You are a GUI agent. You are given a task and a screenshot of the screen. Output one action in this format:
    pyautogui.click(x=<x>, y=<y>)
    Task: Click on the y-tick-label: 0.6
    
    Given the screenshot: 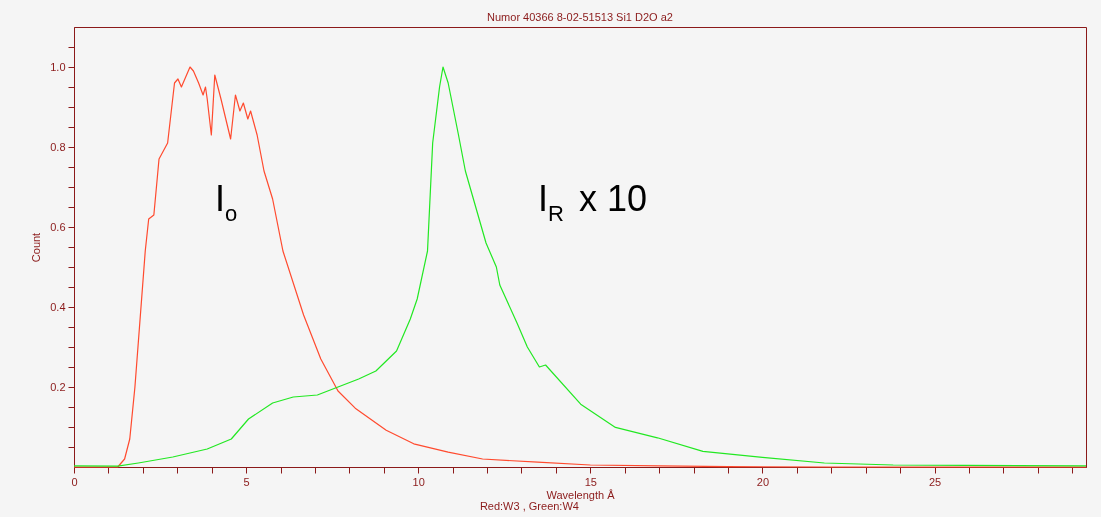 What is the action you would take?
    pyautogui.click(x=58, y=226)
    